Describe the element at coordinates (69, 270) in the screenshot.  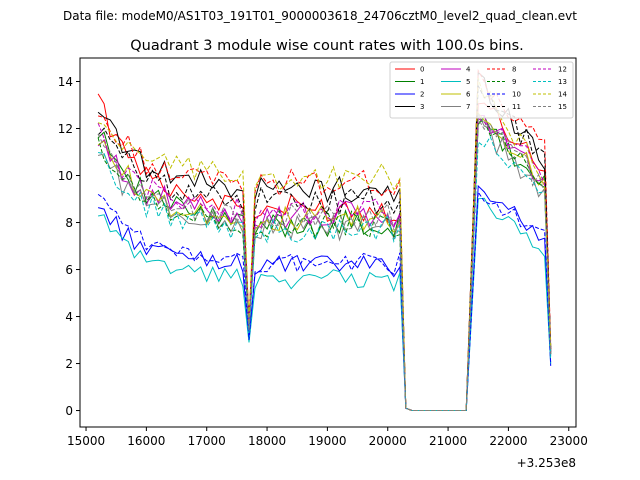
I see `y-tick-label: 6` at that location.